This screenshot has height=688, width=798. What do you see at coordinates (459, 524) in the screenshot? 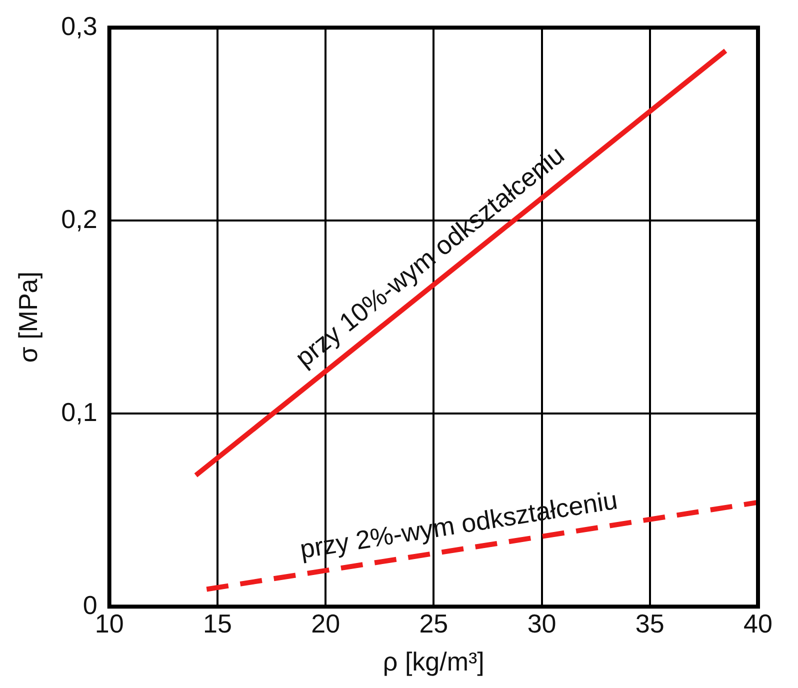
I see `text: przy 2%-wym odkształceniu` at bounding box center [459, 524].